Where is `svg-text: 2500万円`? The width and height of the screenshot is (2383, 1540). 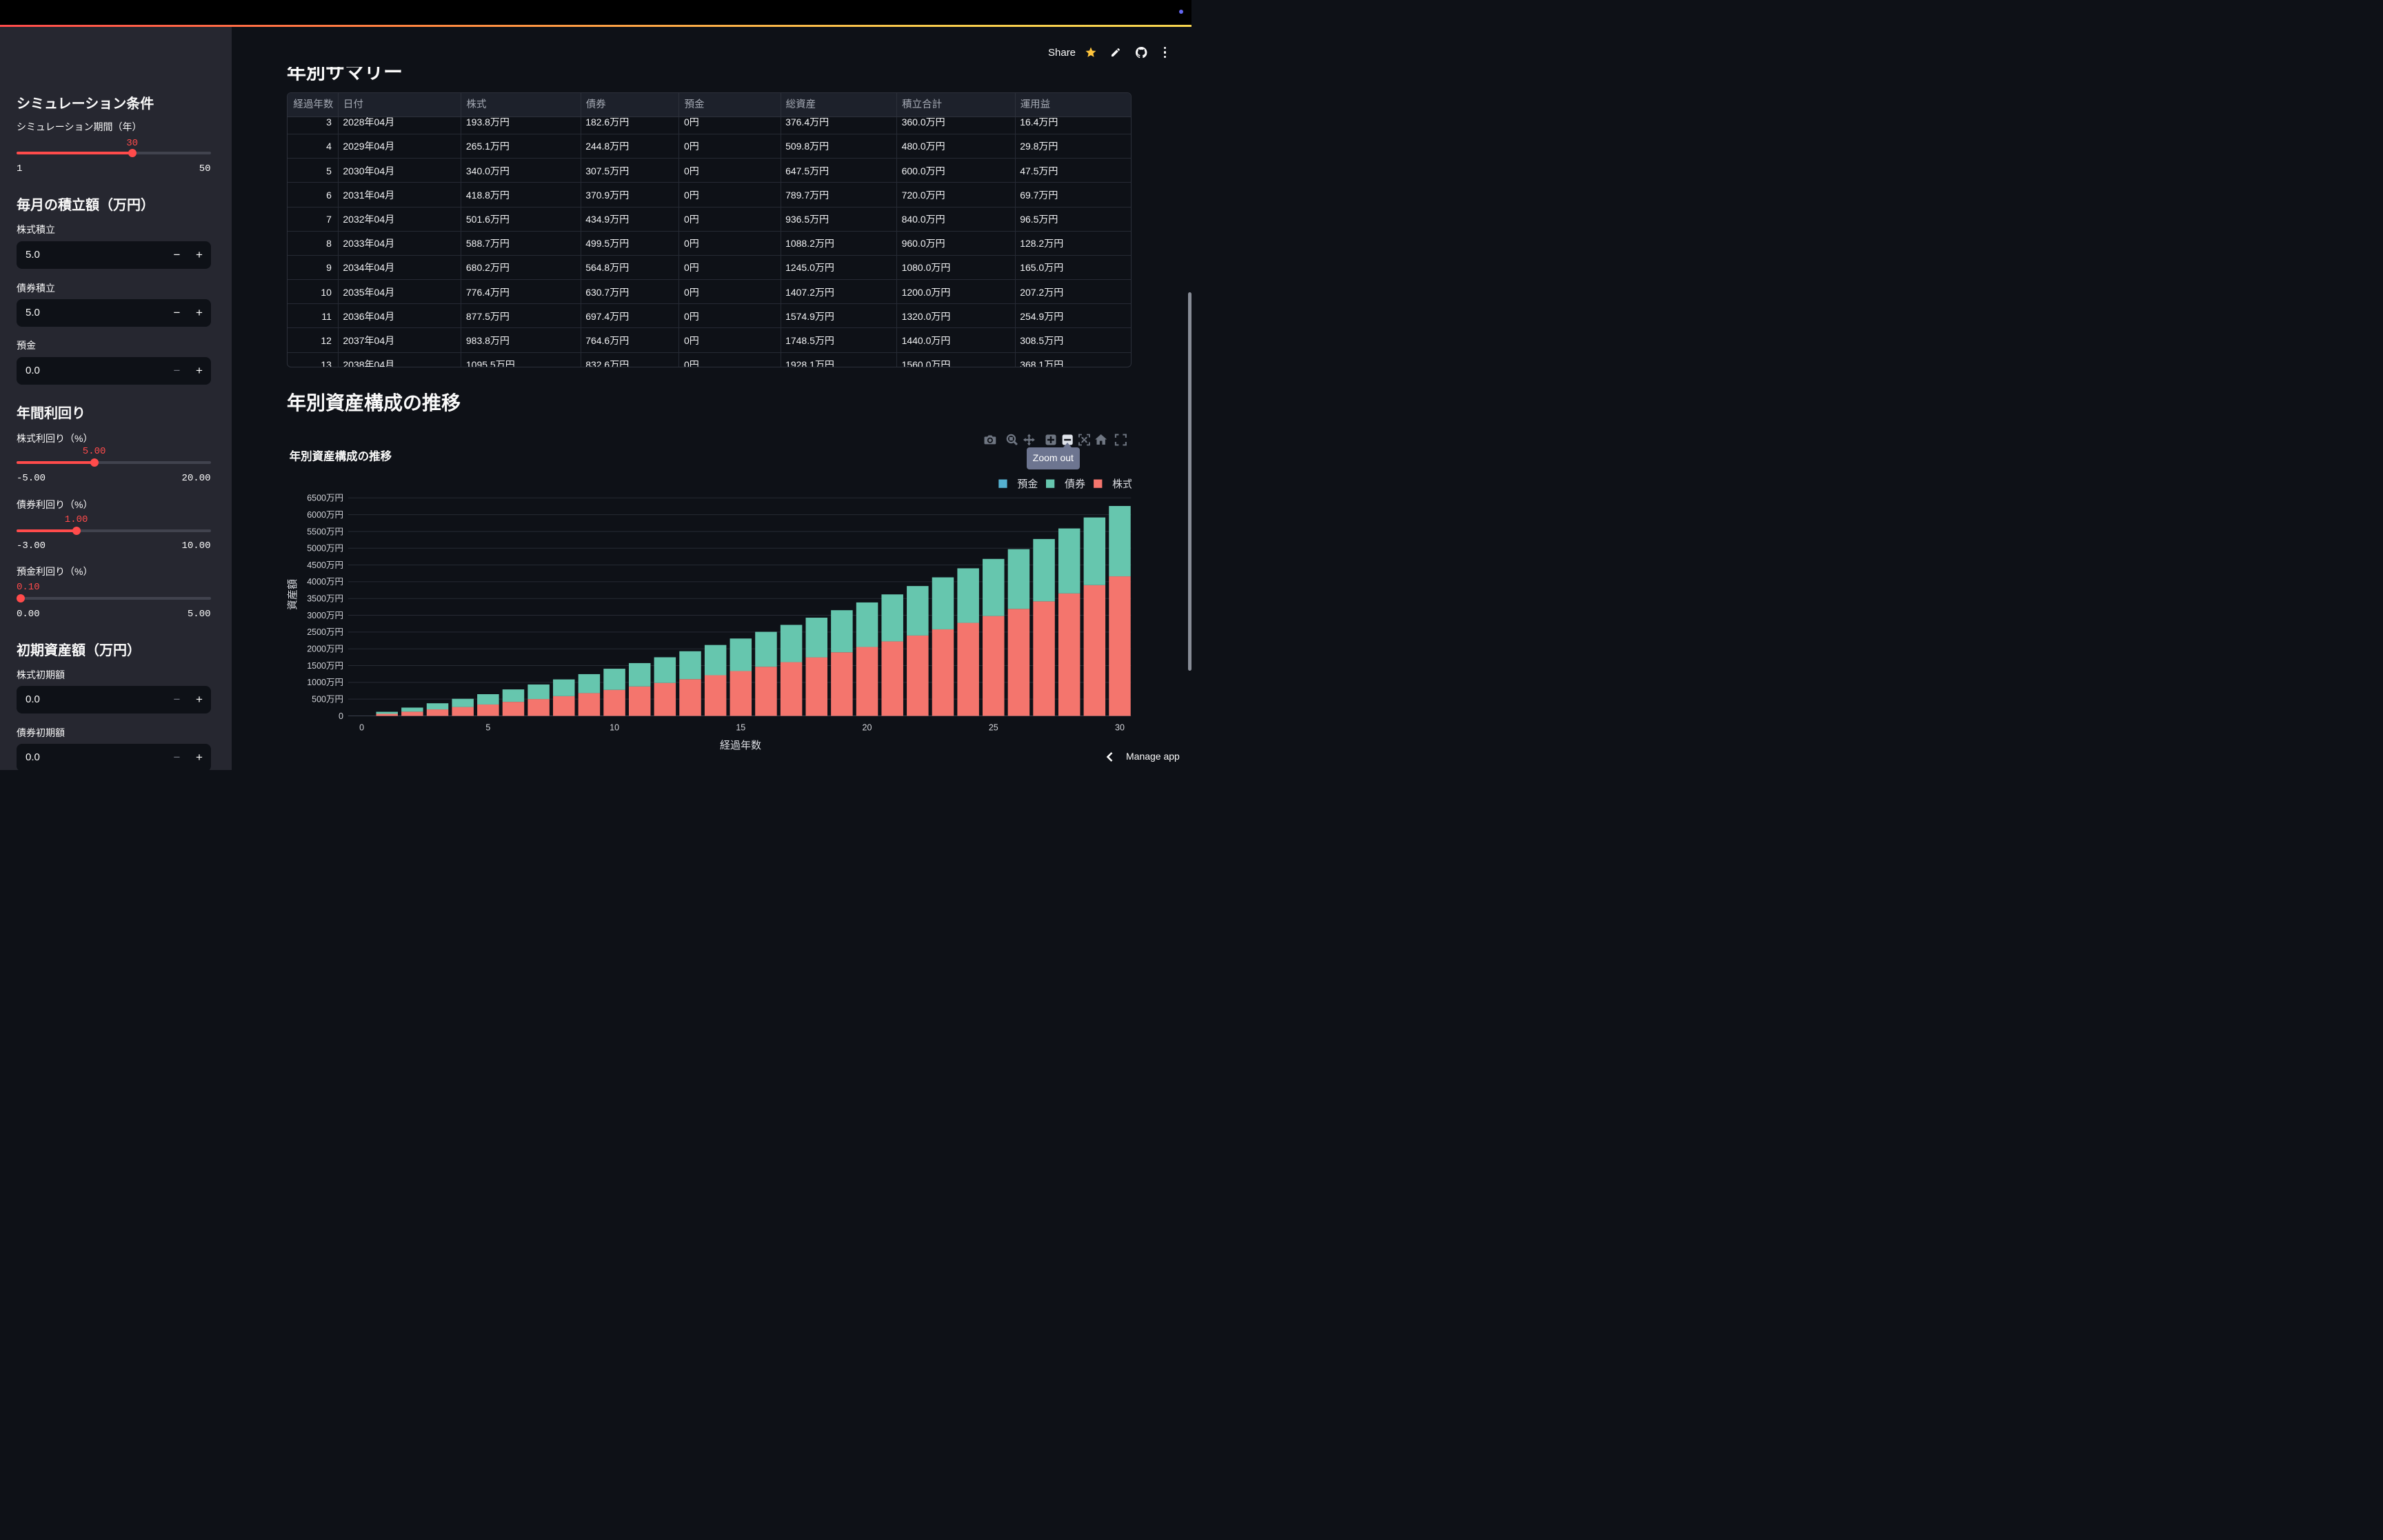
svg-text: 2500万円 is located at coordinates (326, 632).